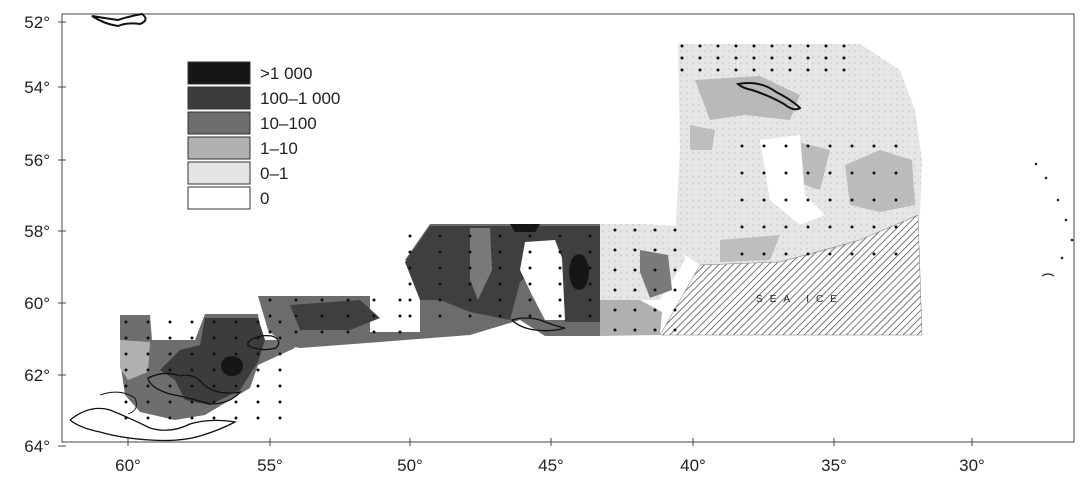 This screenshot has width=1080, height=485. I want to click on y-tick-label: 56°, so click(37, 160).